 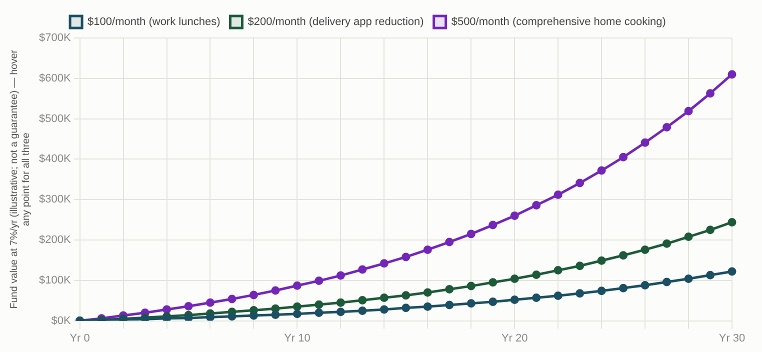 I want to click on y-tick-label: $700K, so click(x=55, y=38).